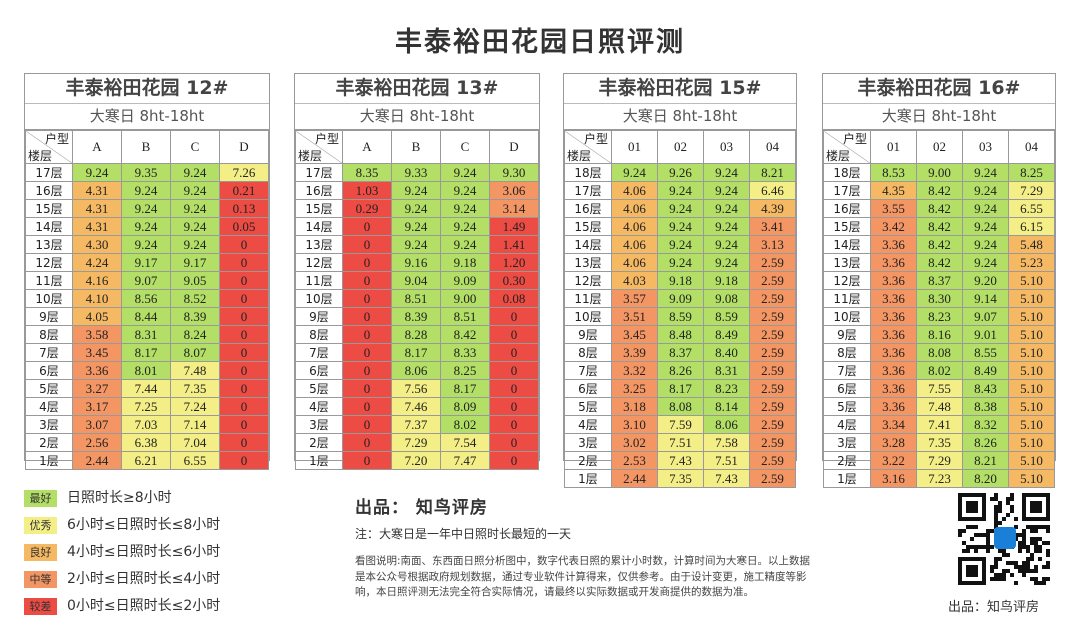  I want to click on floor-label: 1层, so click(319, 460).